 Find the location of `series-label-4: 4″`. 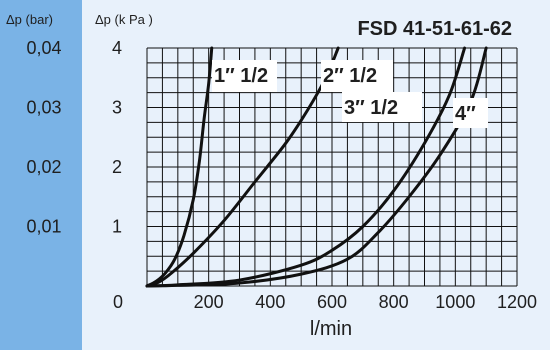

series-label-4: 4″ is located at coordinates (465, 114).